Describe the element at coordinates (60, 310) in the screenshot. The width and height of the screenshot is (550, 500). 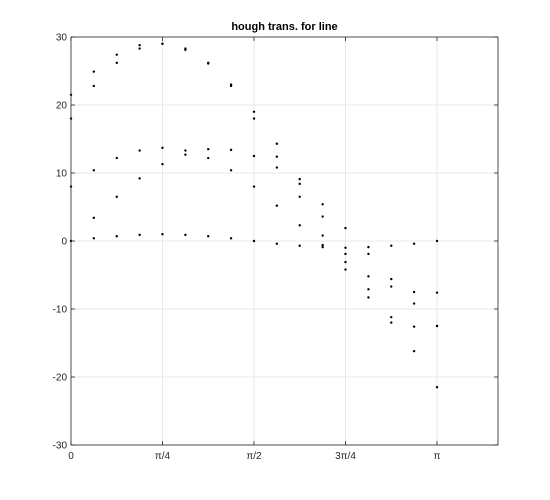
I see `y-tick-label: -10` at that location.